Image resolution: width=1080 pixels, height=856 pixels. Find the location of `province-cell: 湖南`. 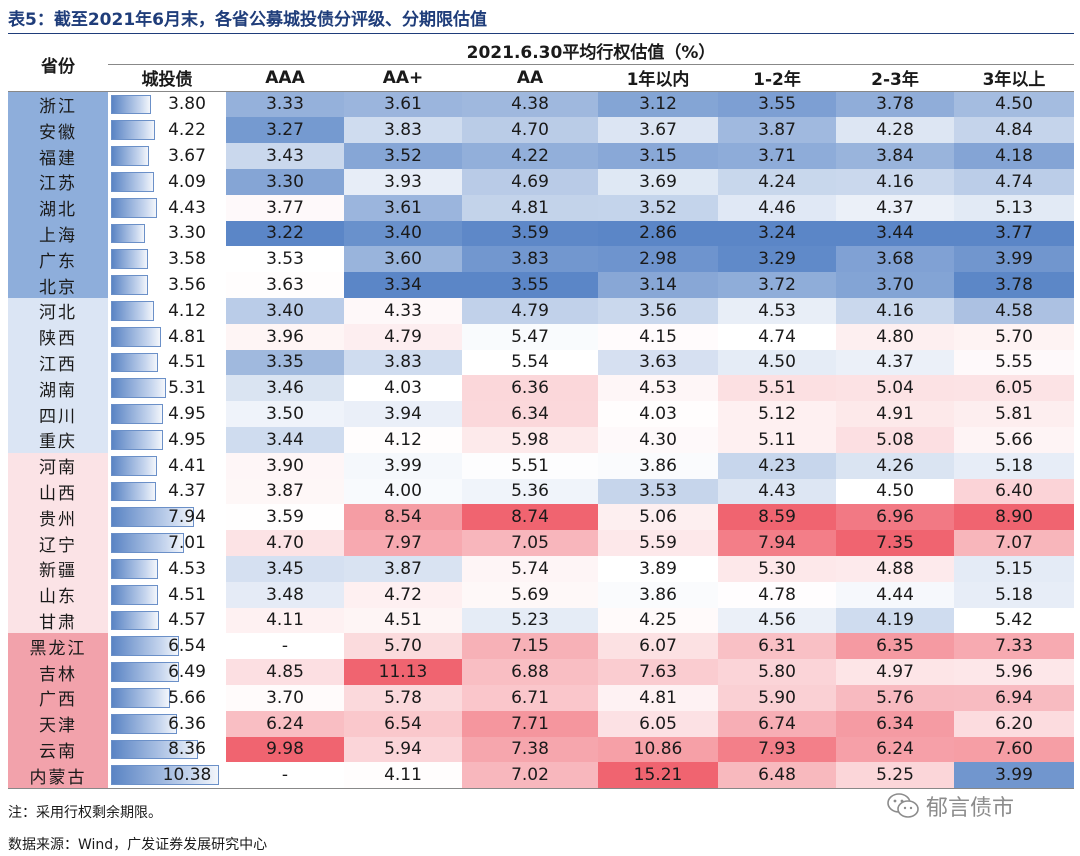

province-cell: 湖南 is located at coordinates (58, 388).